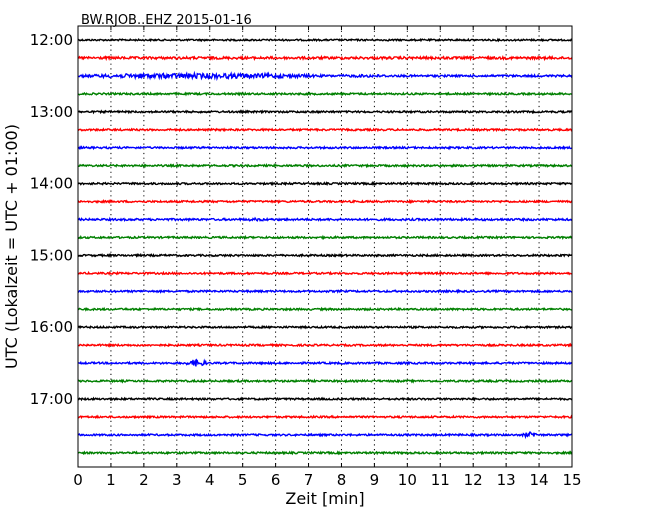 The height and width of the screenshot is (520, 650). Describe the element at coordinates (78, 480) in the screenshot. I see `x-tick-label: 0` at that location.